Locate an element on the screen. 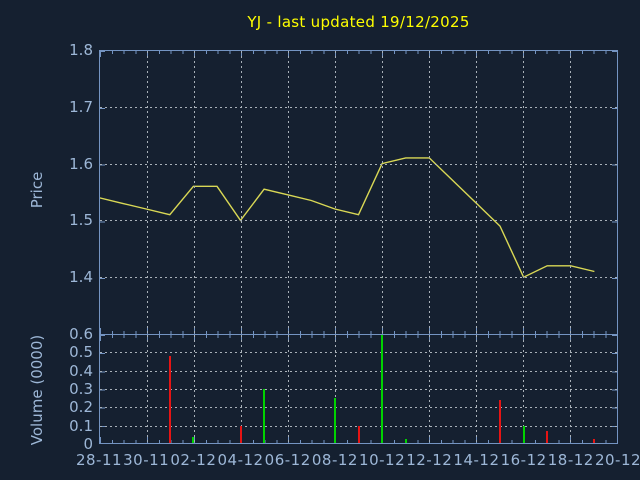 The width and height of the screenshot is (640, 480). x-tick-label: 04-12 is located at coordinates (240, 460).